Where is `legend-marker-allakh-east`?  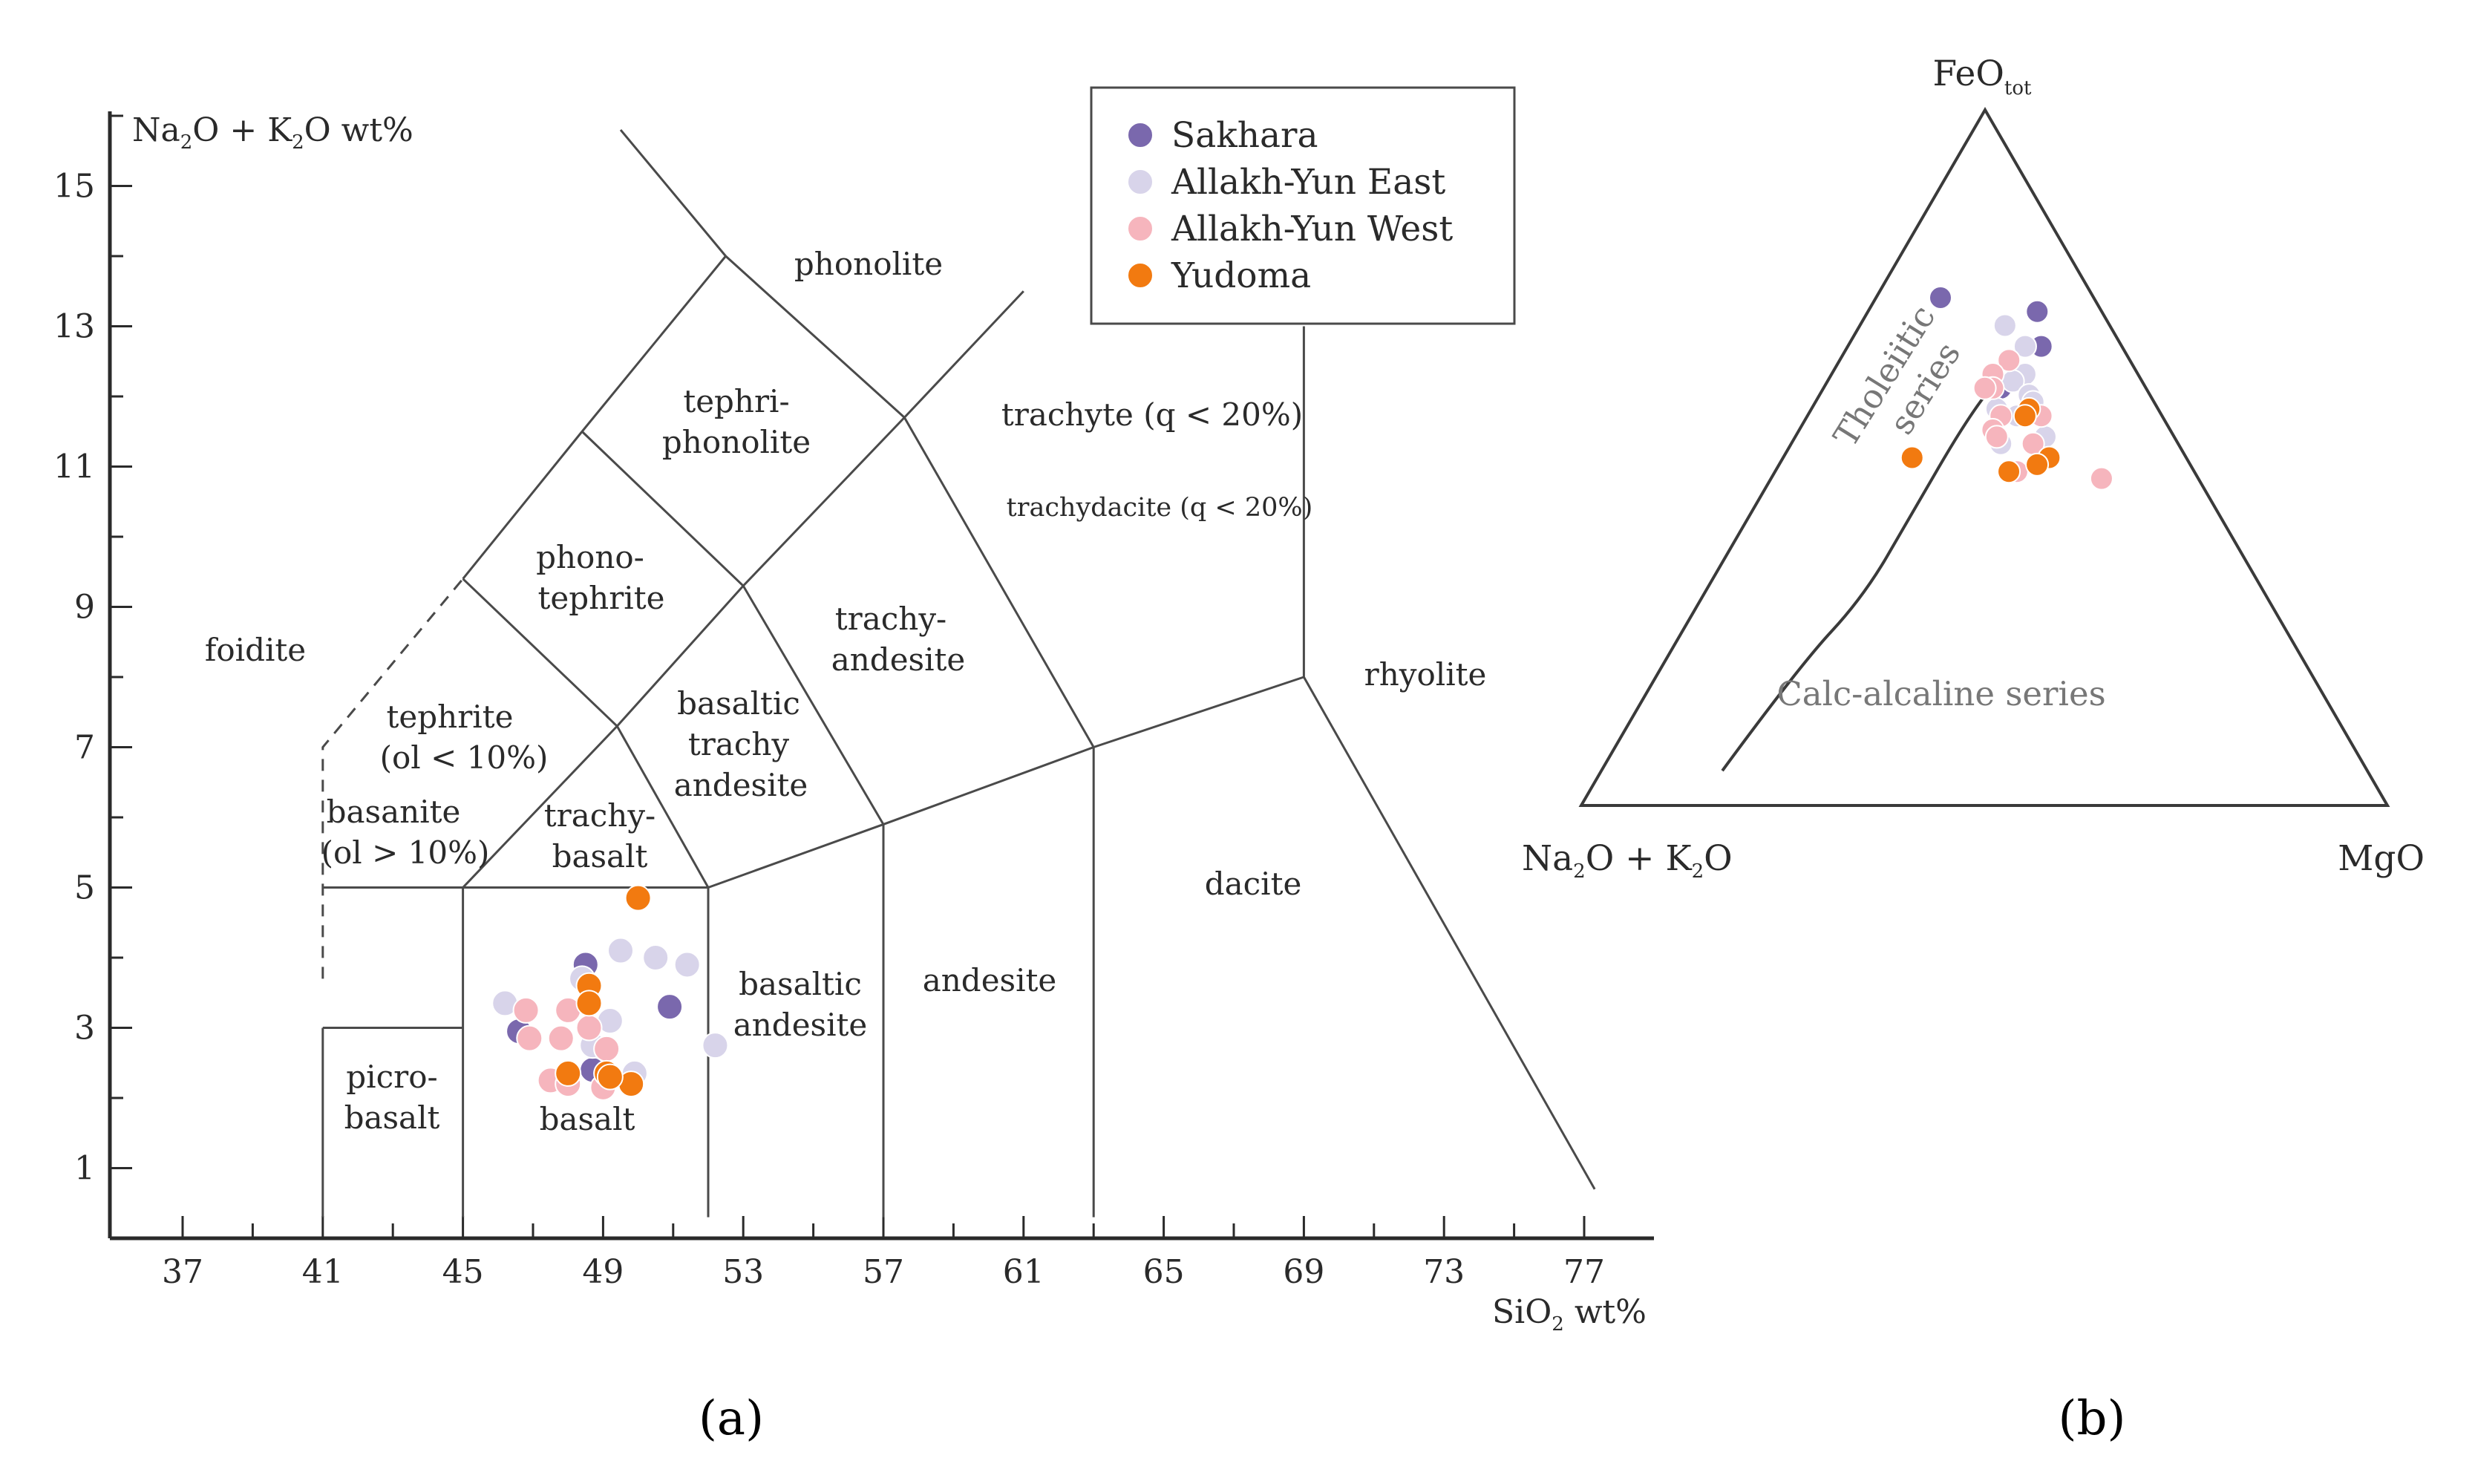
legend-marker-allakh-east is located at coordinates (1140, 182).